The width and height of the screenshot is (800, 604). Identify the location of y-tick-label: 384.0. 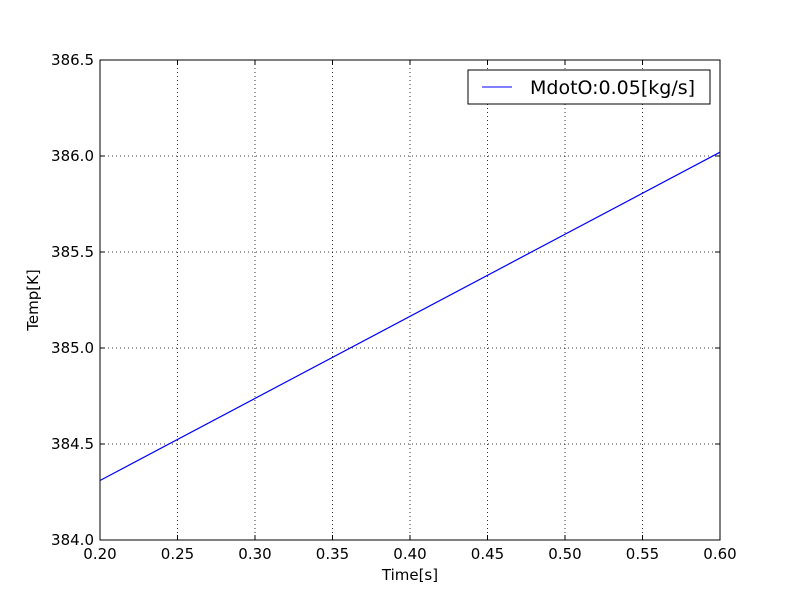
(72, 540).